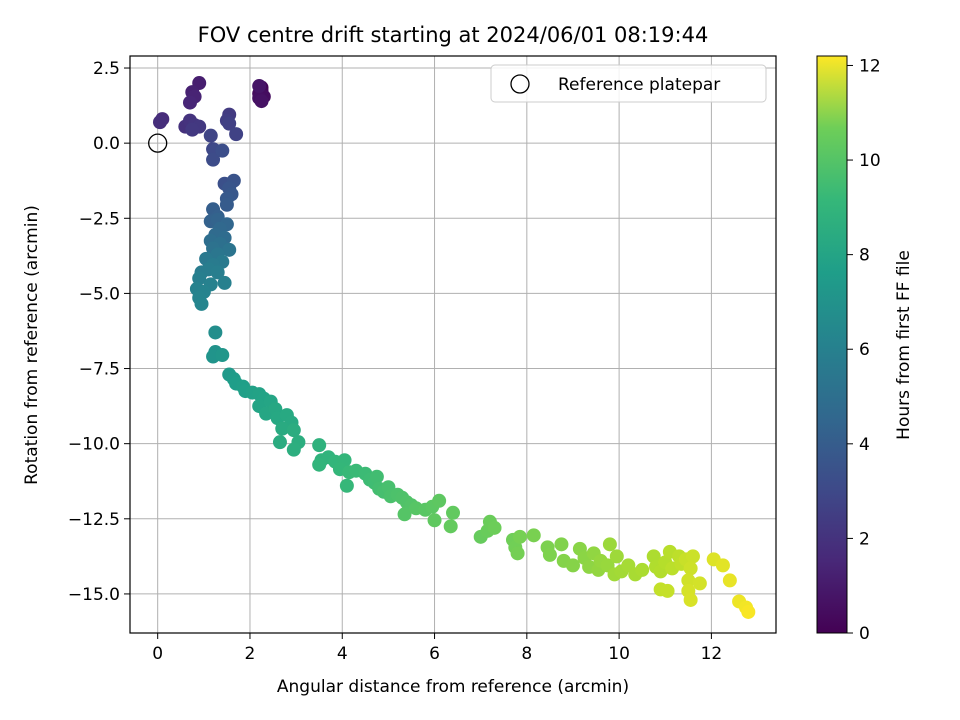 This screenshot has width=960, height=720. Describe the element at coordinates (526, 654) in the screenshot. I see `x-tick-label: 8` at that location.